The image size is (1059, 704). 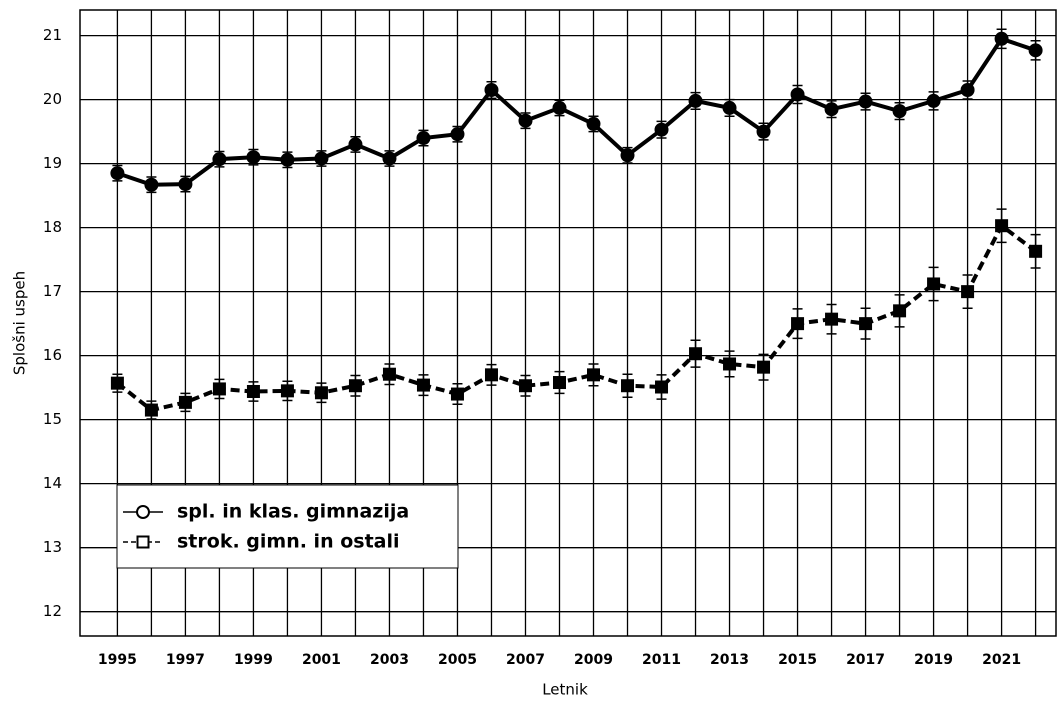 I want to click on x-tick-label: 2013, so click(x=729, y=660).